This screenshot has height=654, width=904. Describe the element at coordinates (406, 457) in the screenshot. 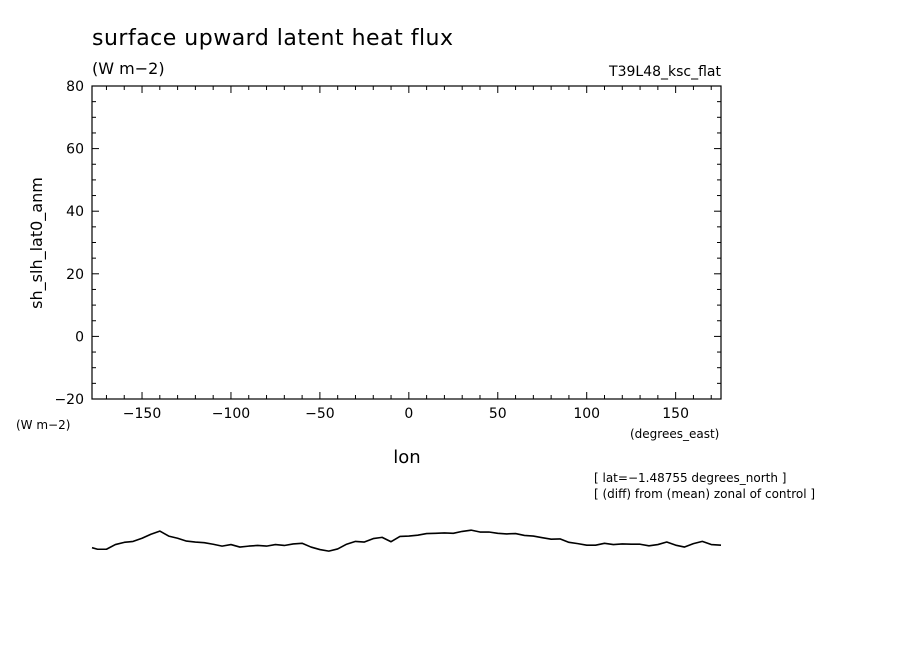

I see `x-axis-label: lon` at that location.